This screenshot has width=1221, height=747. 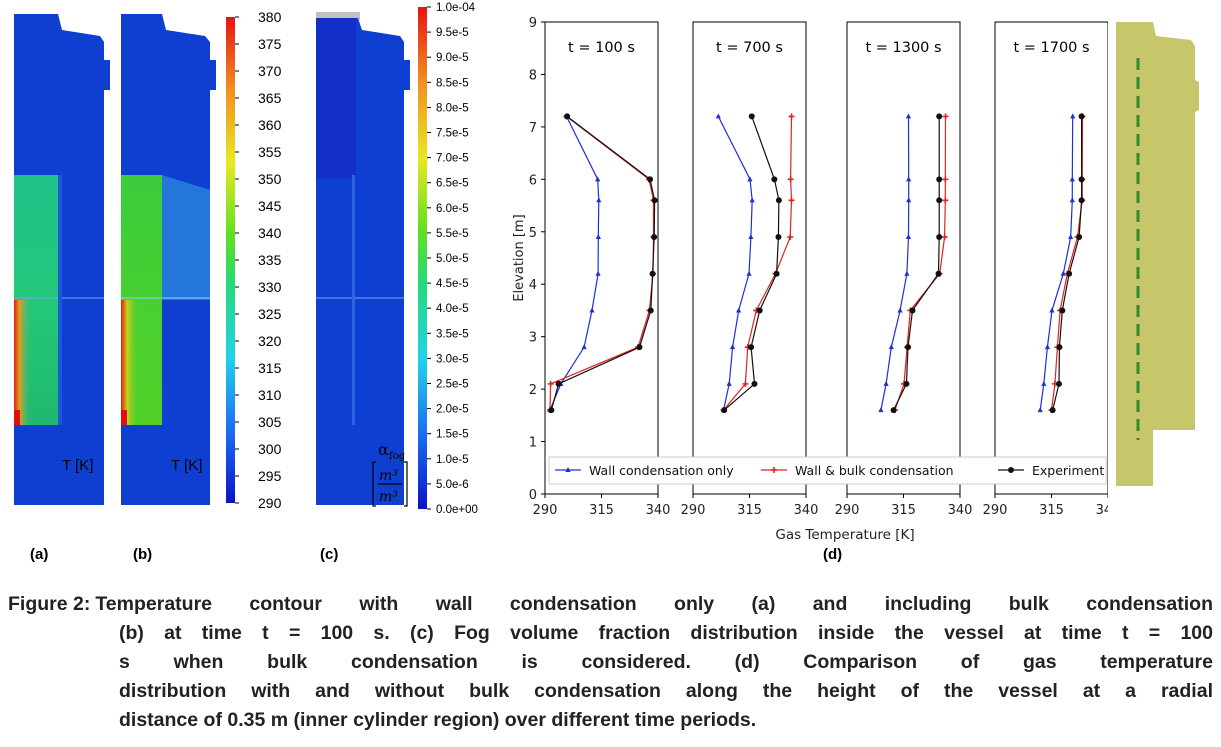 I want to click on x-axis-label: Gas Temperature [K], so click(x=844, y=535).